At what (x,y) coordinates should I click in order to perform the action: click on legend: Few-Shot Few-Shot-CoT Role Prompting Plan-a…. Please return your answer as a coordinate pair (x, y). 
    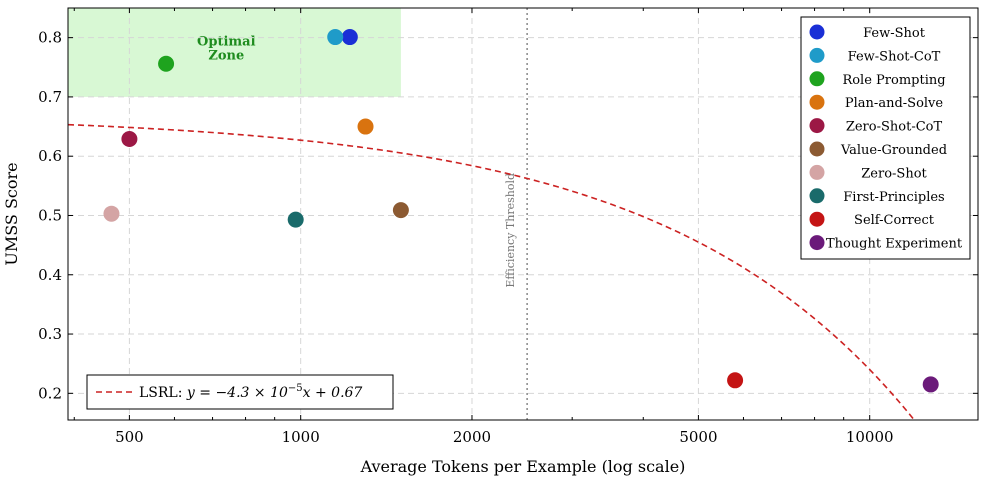
    Looking at the image, I should click on (885, 138).